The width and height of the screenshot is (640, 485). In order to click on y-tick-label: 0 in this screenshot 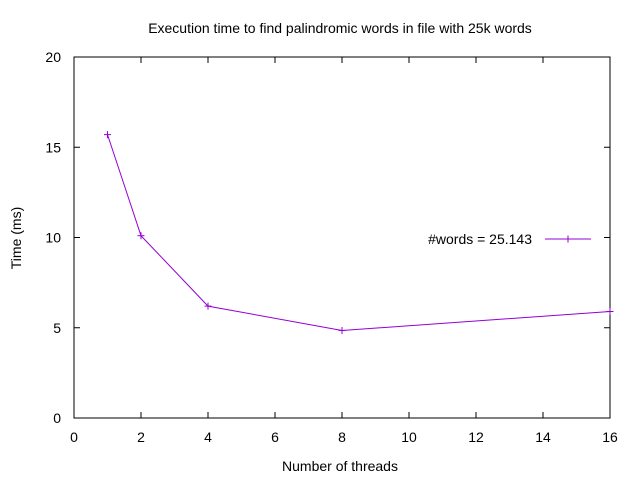, I will do `click(57, 418)`.